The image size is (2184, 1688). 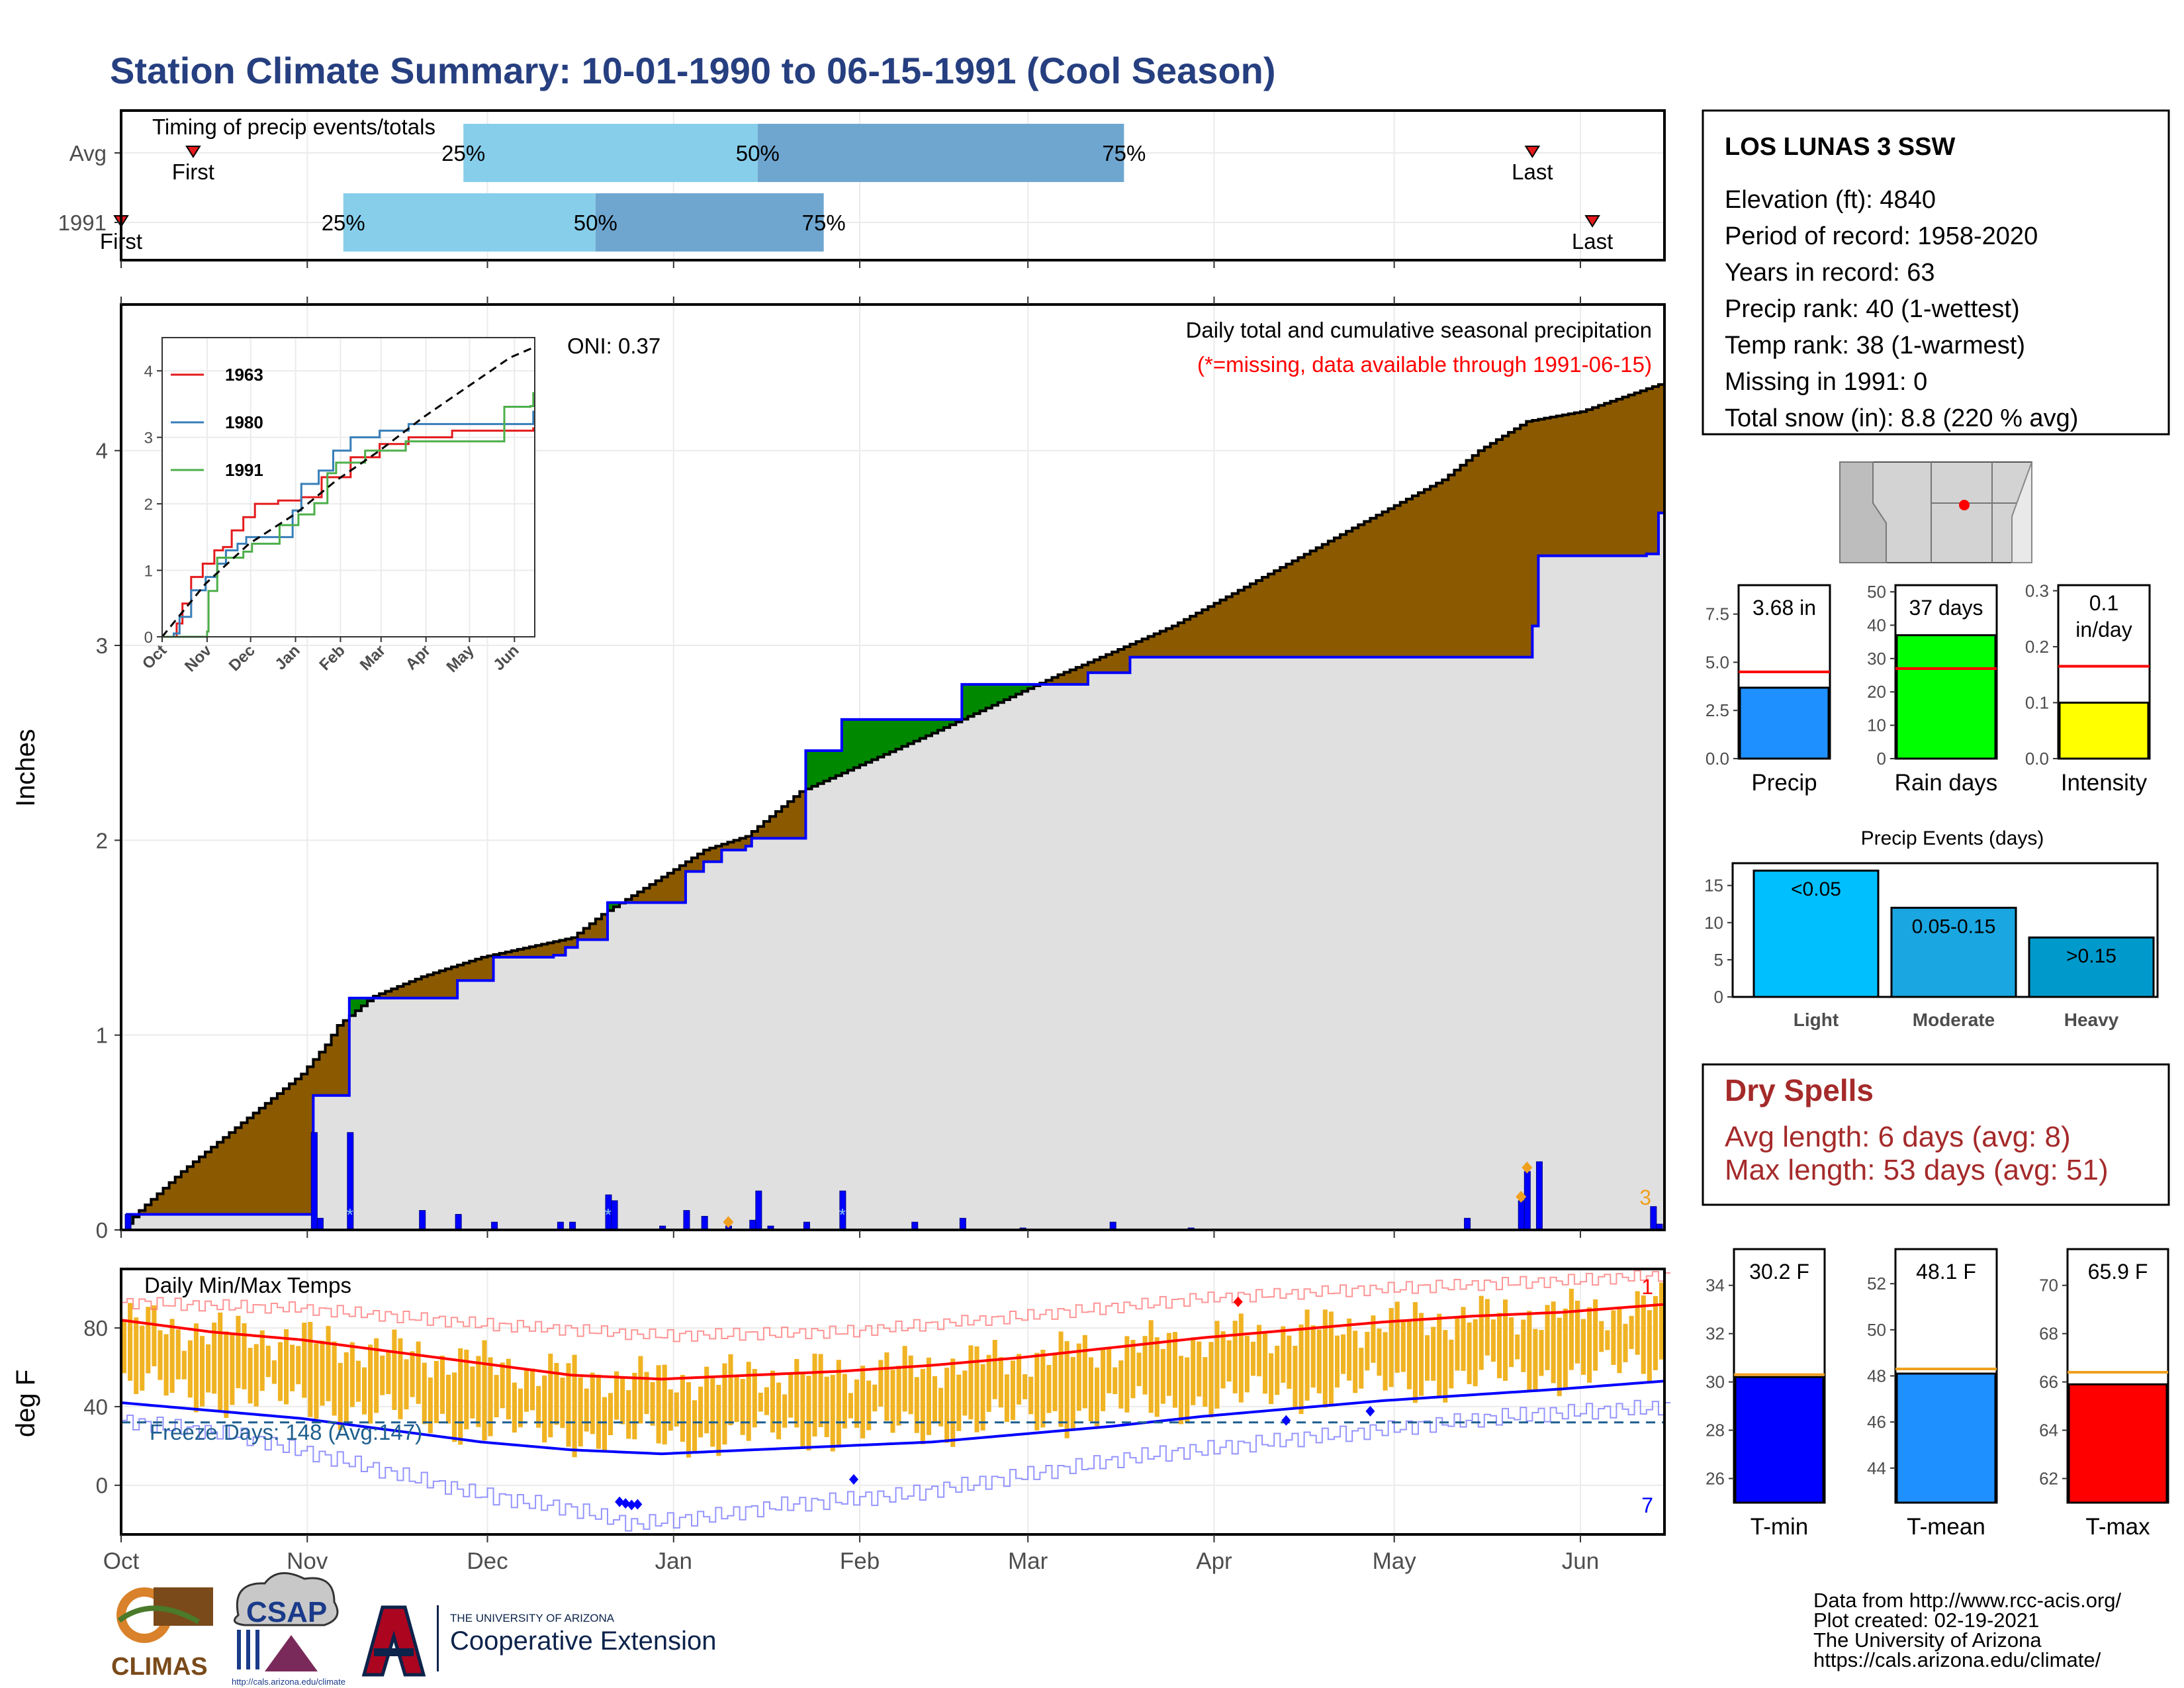 I want to click on mini-chart-tick-label: 52, so click(x=1877, y=1283).